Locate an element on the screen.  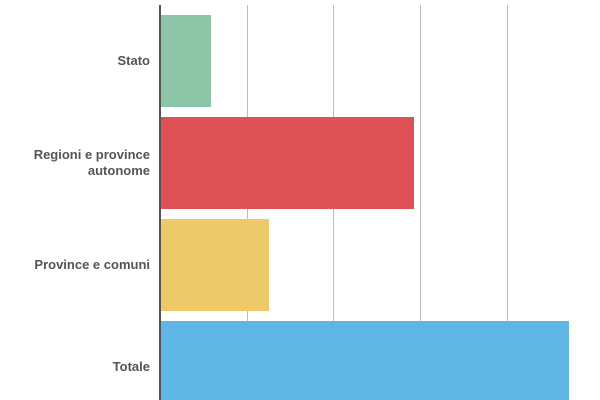
category-label-regioni: Regioni e province autonome is located at coordinates (75, 163).